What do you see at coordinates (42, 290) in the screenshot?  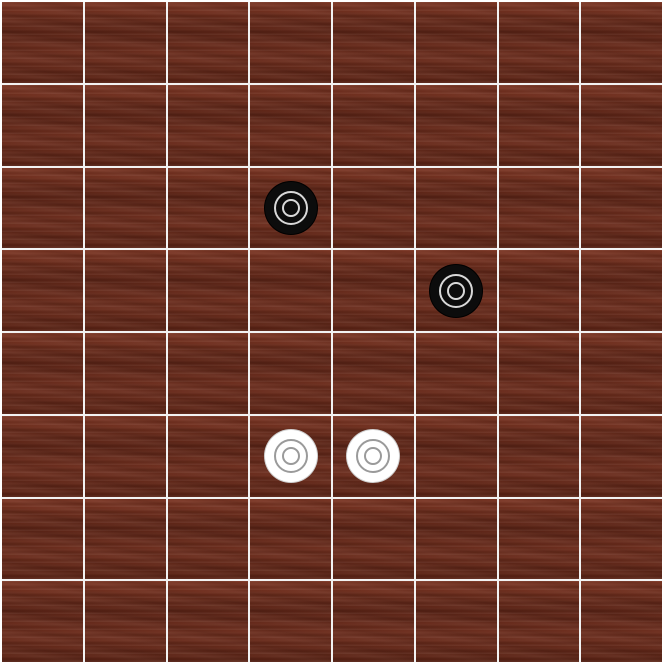 I see `board-cell-r3-c0` at bounding box center [42, 290].